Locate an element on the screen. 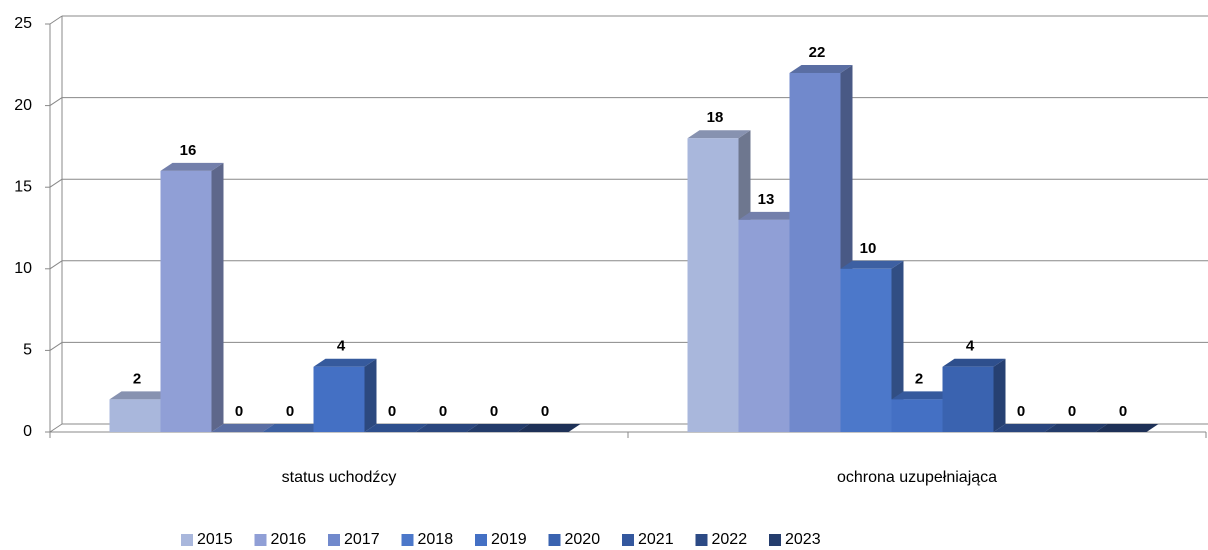 The image size is (1208, 550). y-tick-label: 0 is located at coordinates (27, 431).